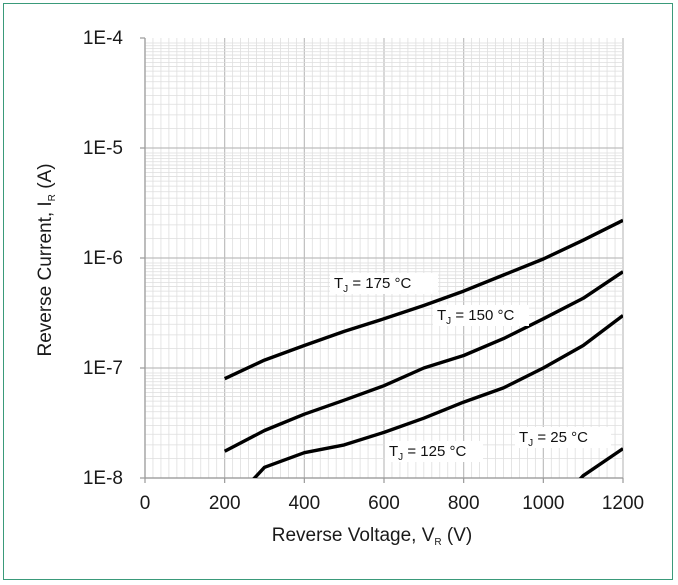  I want to click on y-axis-title-main: Reverse Current, I, so click(45, 278).